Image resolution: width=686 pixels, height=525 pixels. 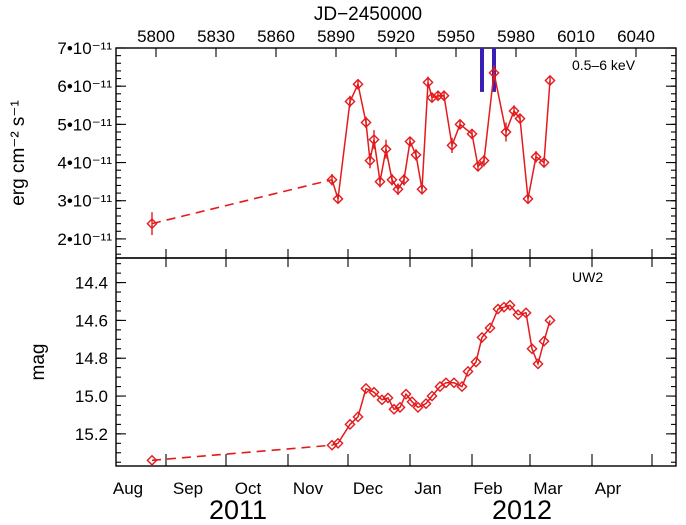 I want to click on uv-y-tick-label: 15.0, so click(x=91, y=396).